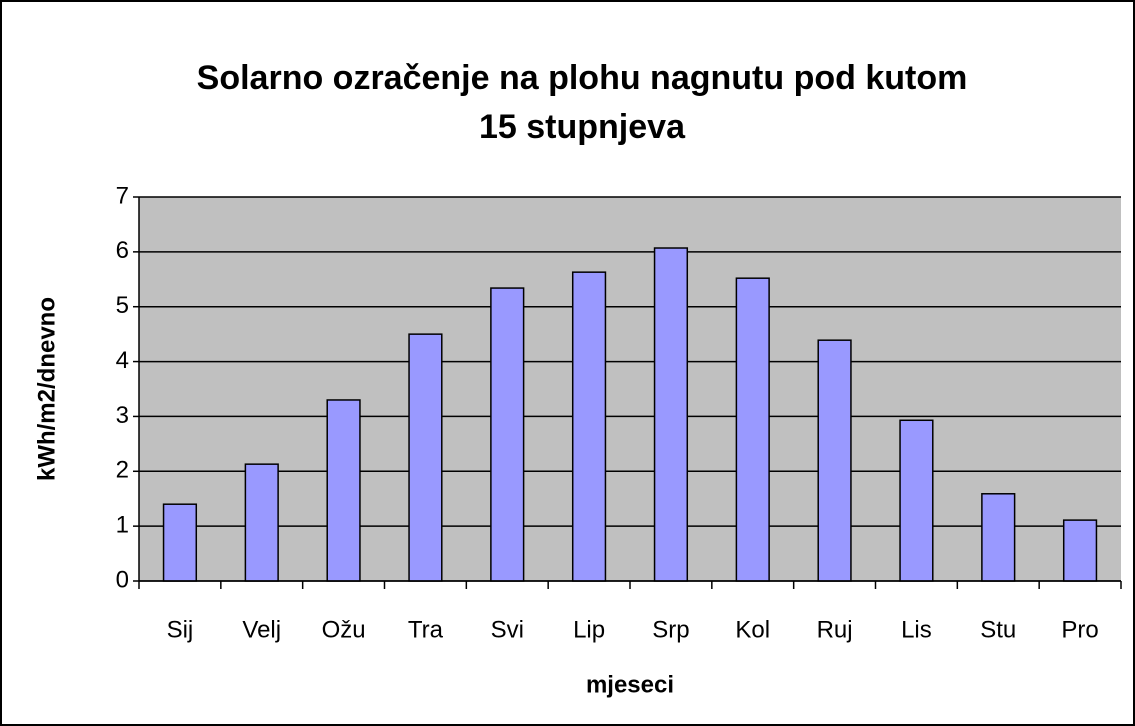 This screenshot has height=726, width=1135. Describe the element at coordinates (835, 629) in the screenshot. I see `x-tick-label: Ruj` at that location.